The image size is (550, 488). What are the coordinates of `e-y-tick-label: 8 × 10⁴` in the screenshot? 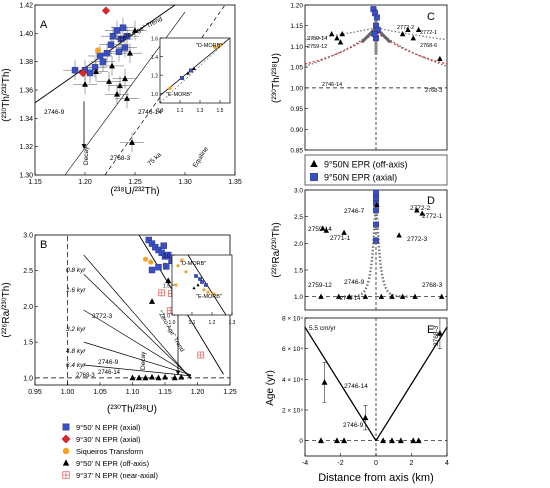 It's located at (292, 319).